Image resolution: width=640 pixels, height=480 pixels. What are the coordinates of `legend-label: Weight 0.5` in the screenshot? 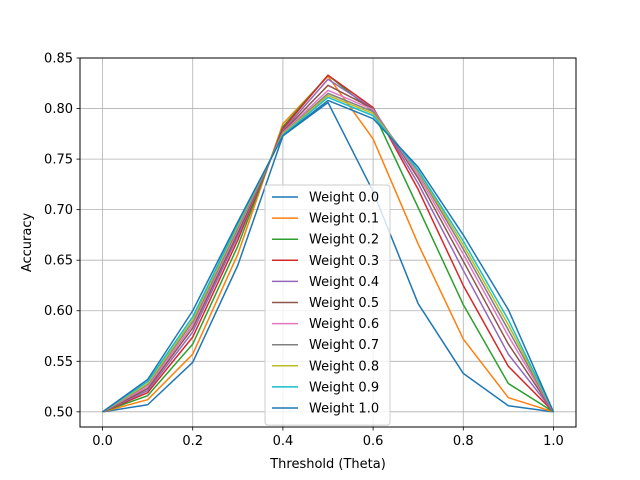 It's located at (344, 303).